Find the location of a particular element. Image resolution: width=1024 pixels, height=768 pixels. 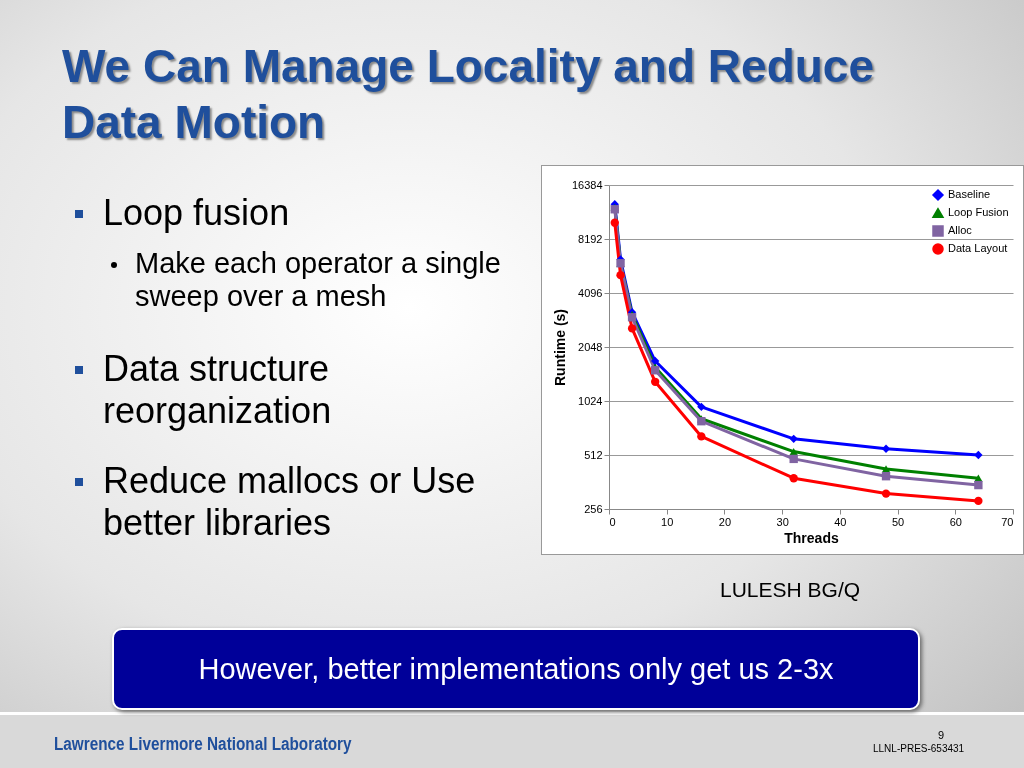

text: Lawrence Livermore National Laboratory is located at coordinates (203, 744).